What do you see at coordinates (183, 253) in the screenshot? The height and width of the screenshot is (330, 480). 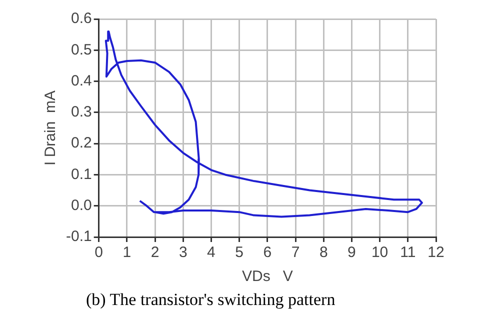 I see `x-tick-label: 3` at bounding box center [183, 253].